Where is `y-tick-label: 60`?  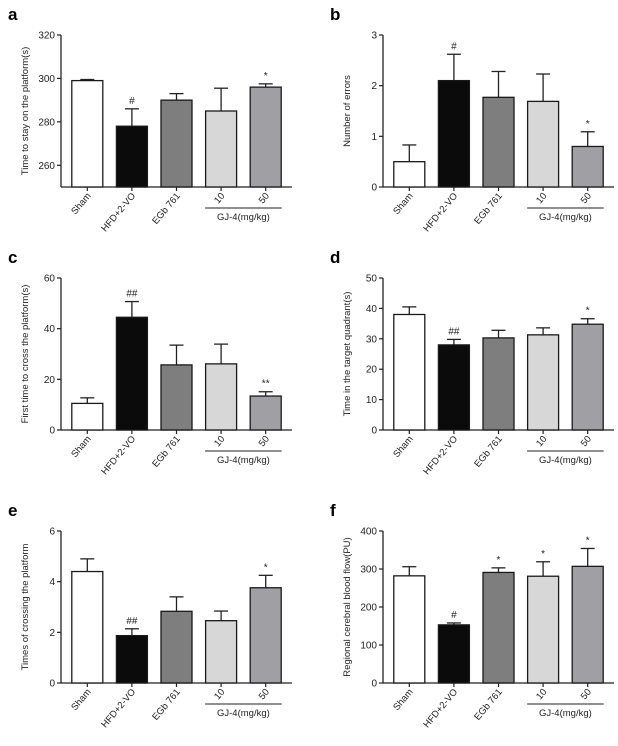 y-tick-label: 60 is located at coordinates (50, 279).